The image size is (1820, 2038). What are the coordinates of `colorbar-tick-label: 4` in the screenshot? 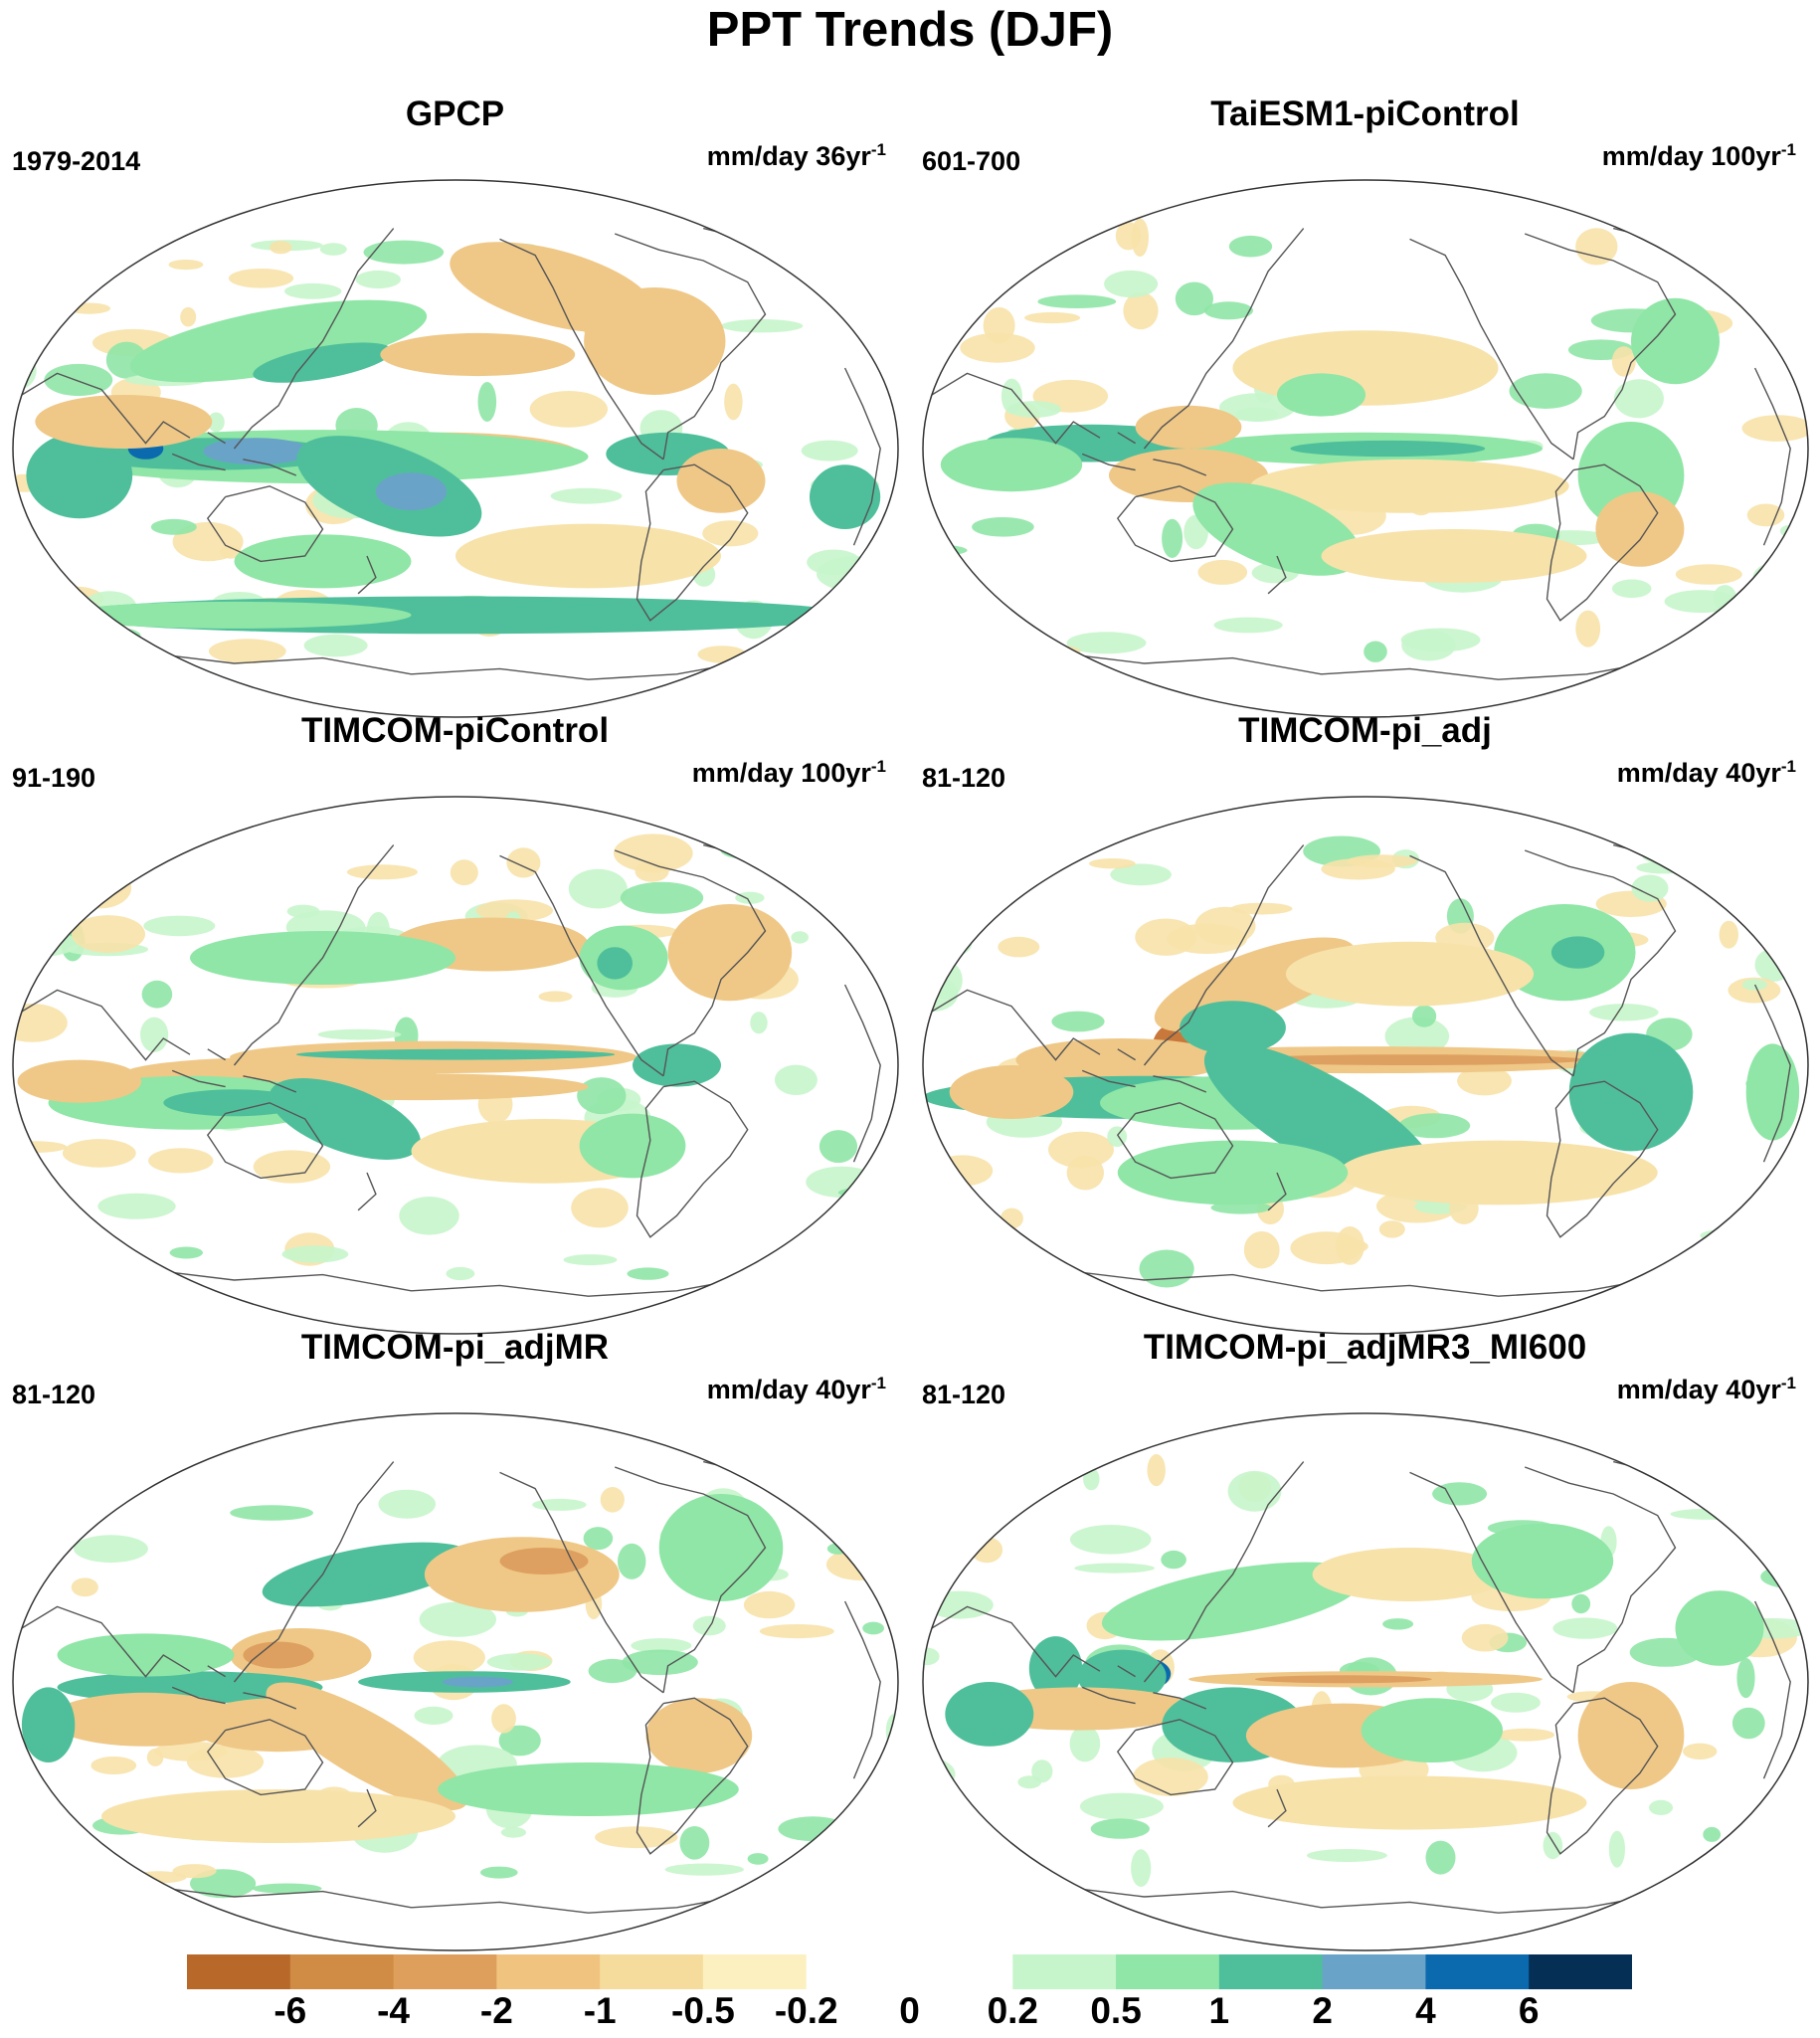 It's located at (1425, 2010).